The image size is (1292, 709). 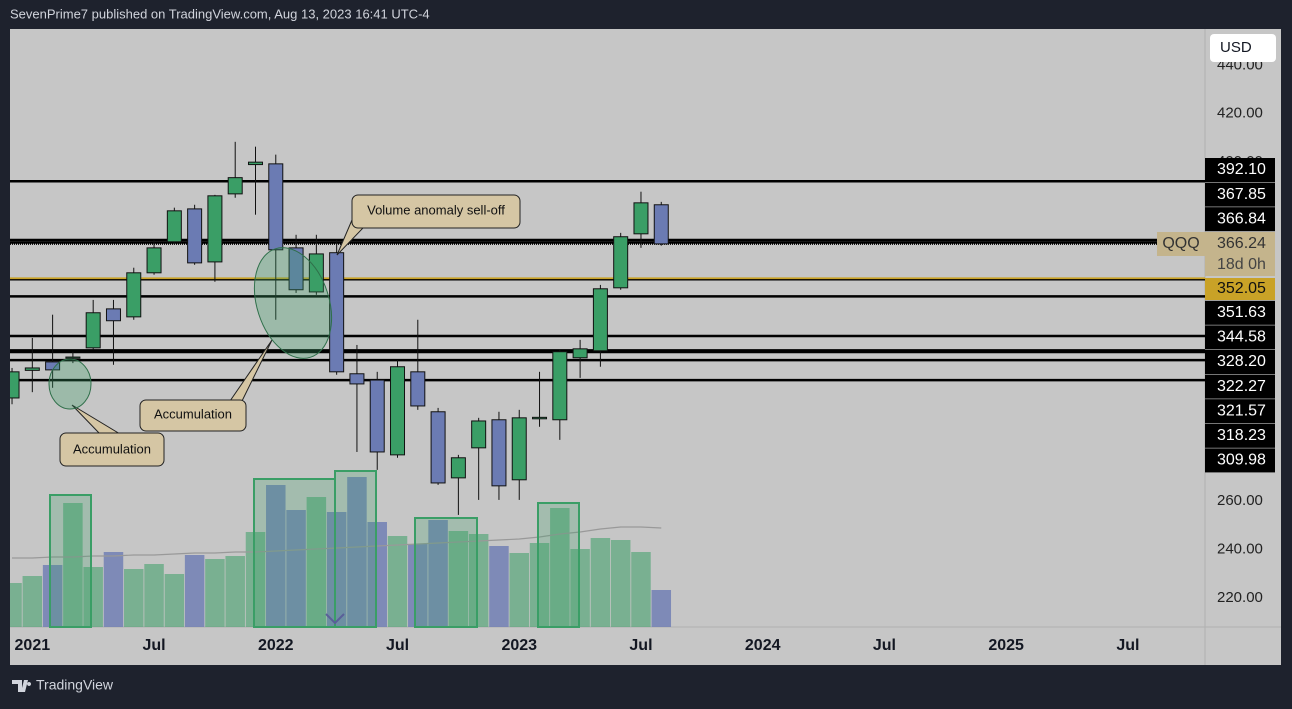 What do you see at coordinates (1240, 597) in the screenshot?
I see `y-tick-label: 220.00` at bounding box center [1240, 597].